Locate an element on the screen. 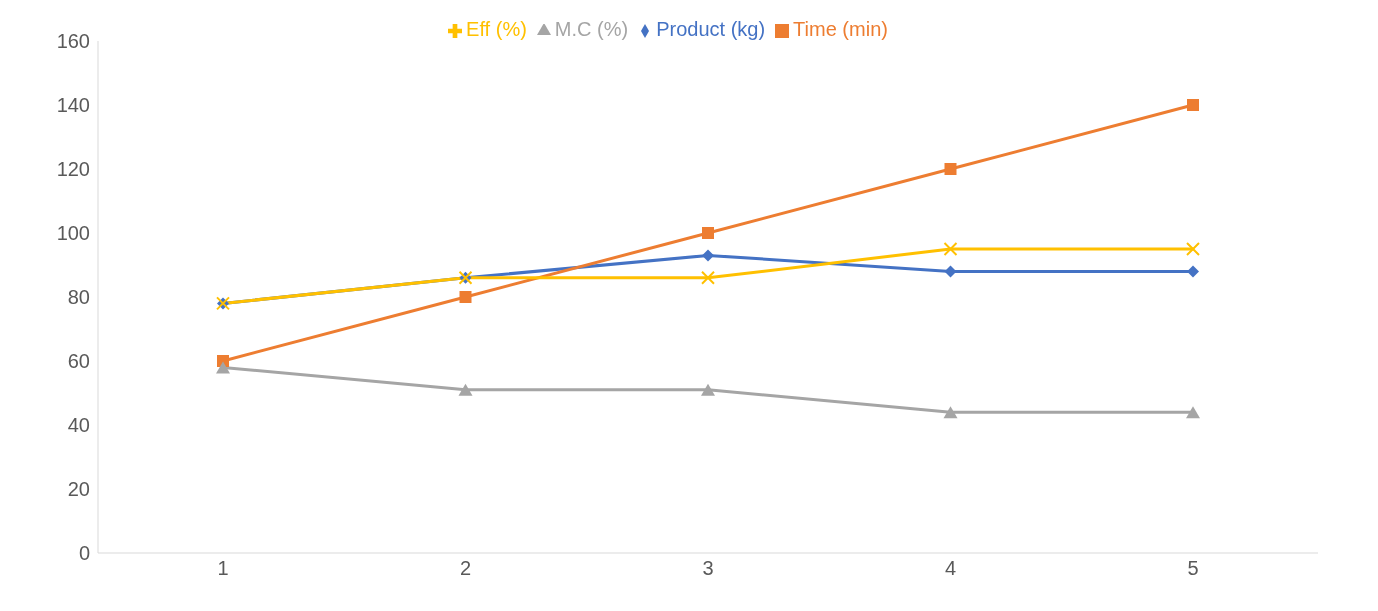 The height and width of the screenshot is (611, 1378). y-tick-label: 140 is located at coordinates (73, 105).